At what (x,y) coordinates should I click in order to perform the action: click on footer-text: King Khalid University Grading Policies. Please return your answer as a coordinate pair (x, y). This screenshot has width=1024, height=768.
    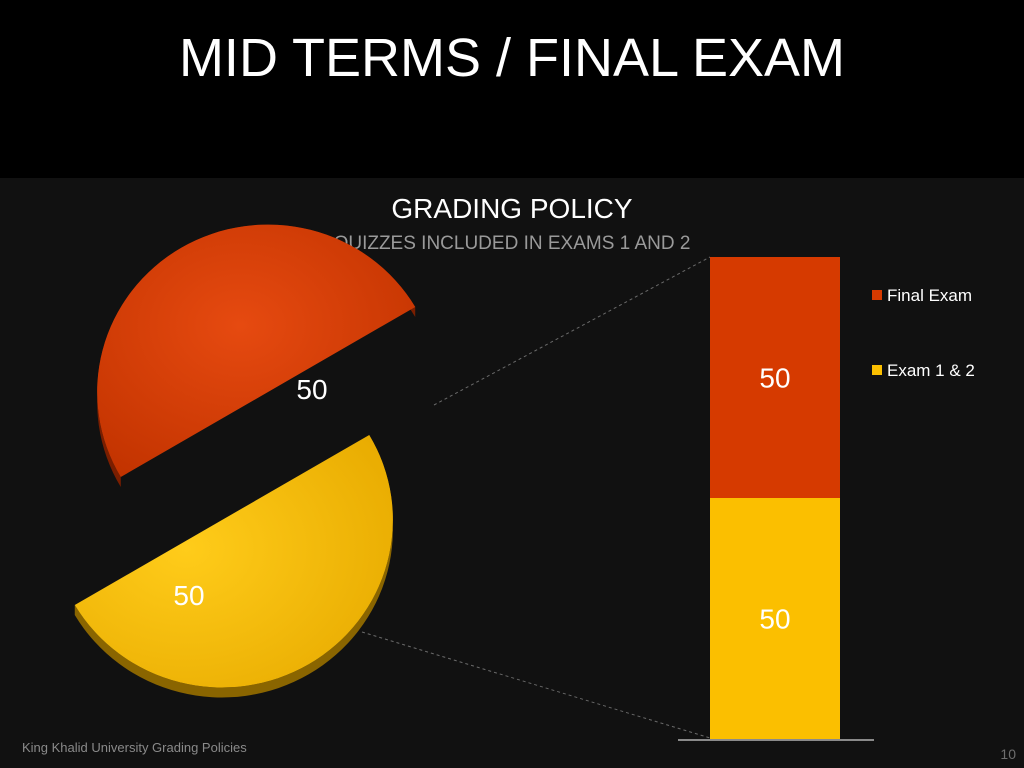
    Looking at the image, I should click on (134, 747).